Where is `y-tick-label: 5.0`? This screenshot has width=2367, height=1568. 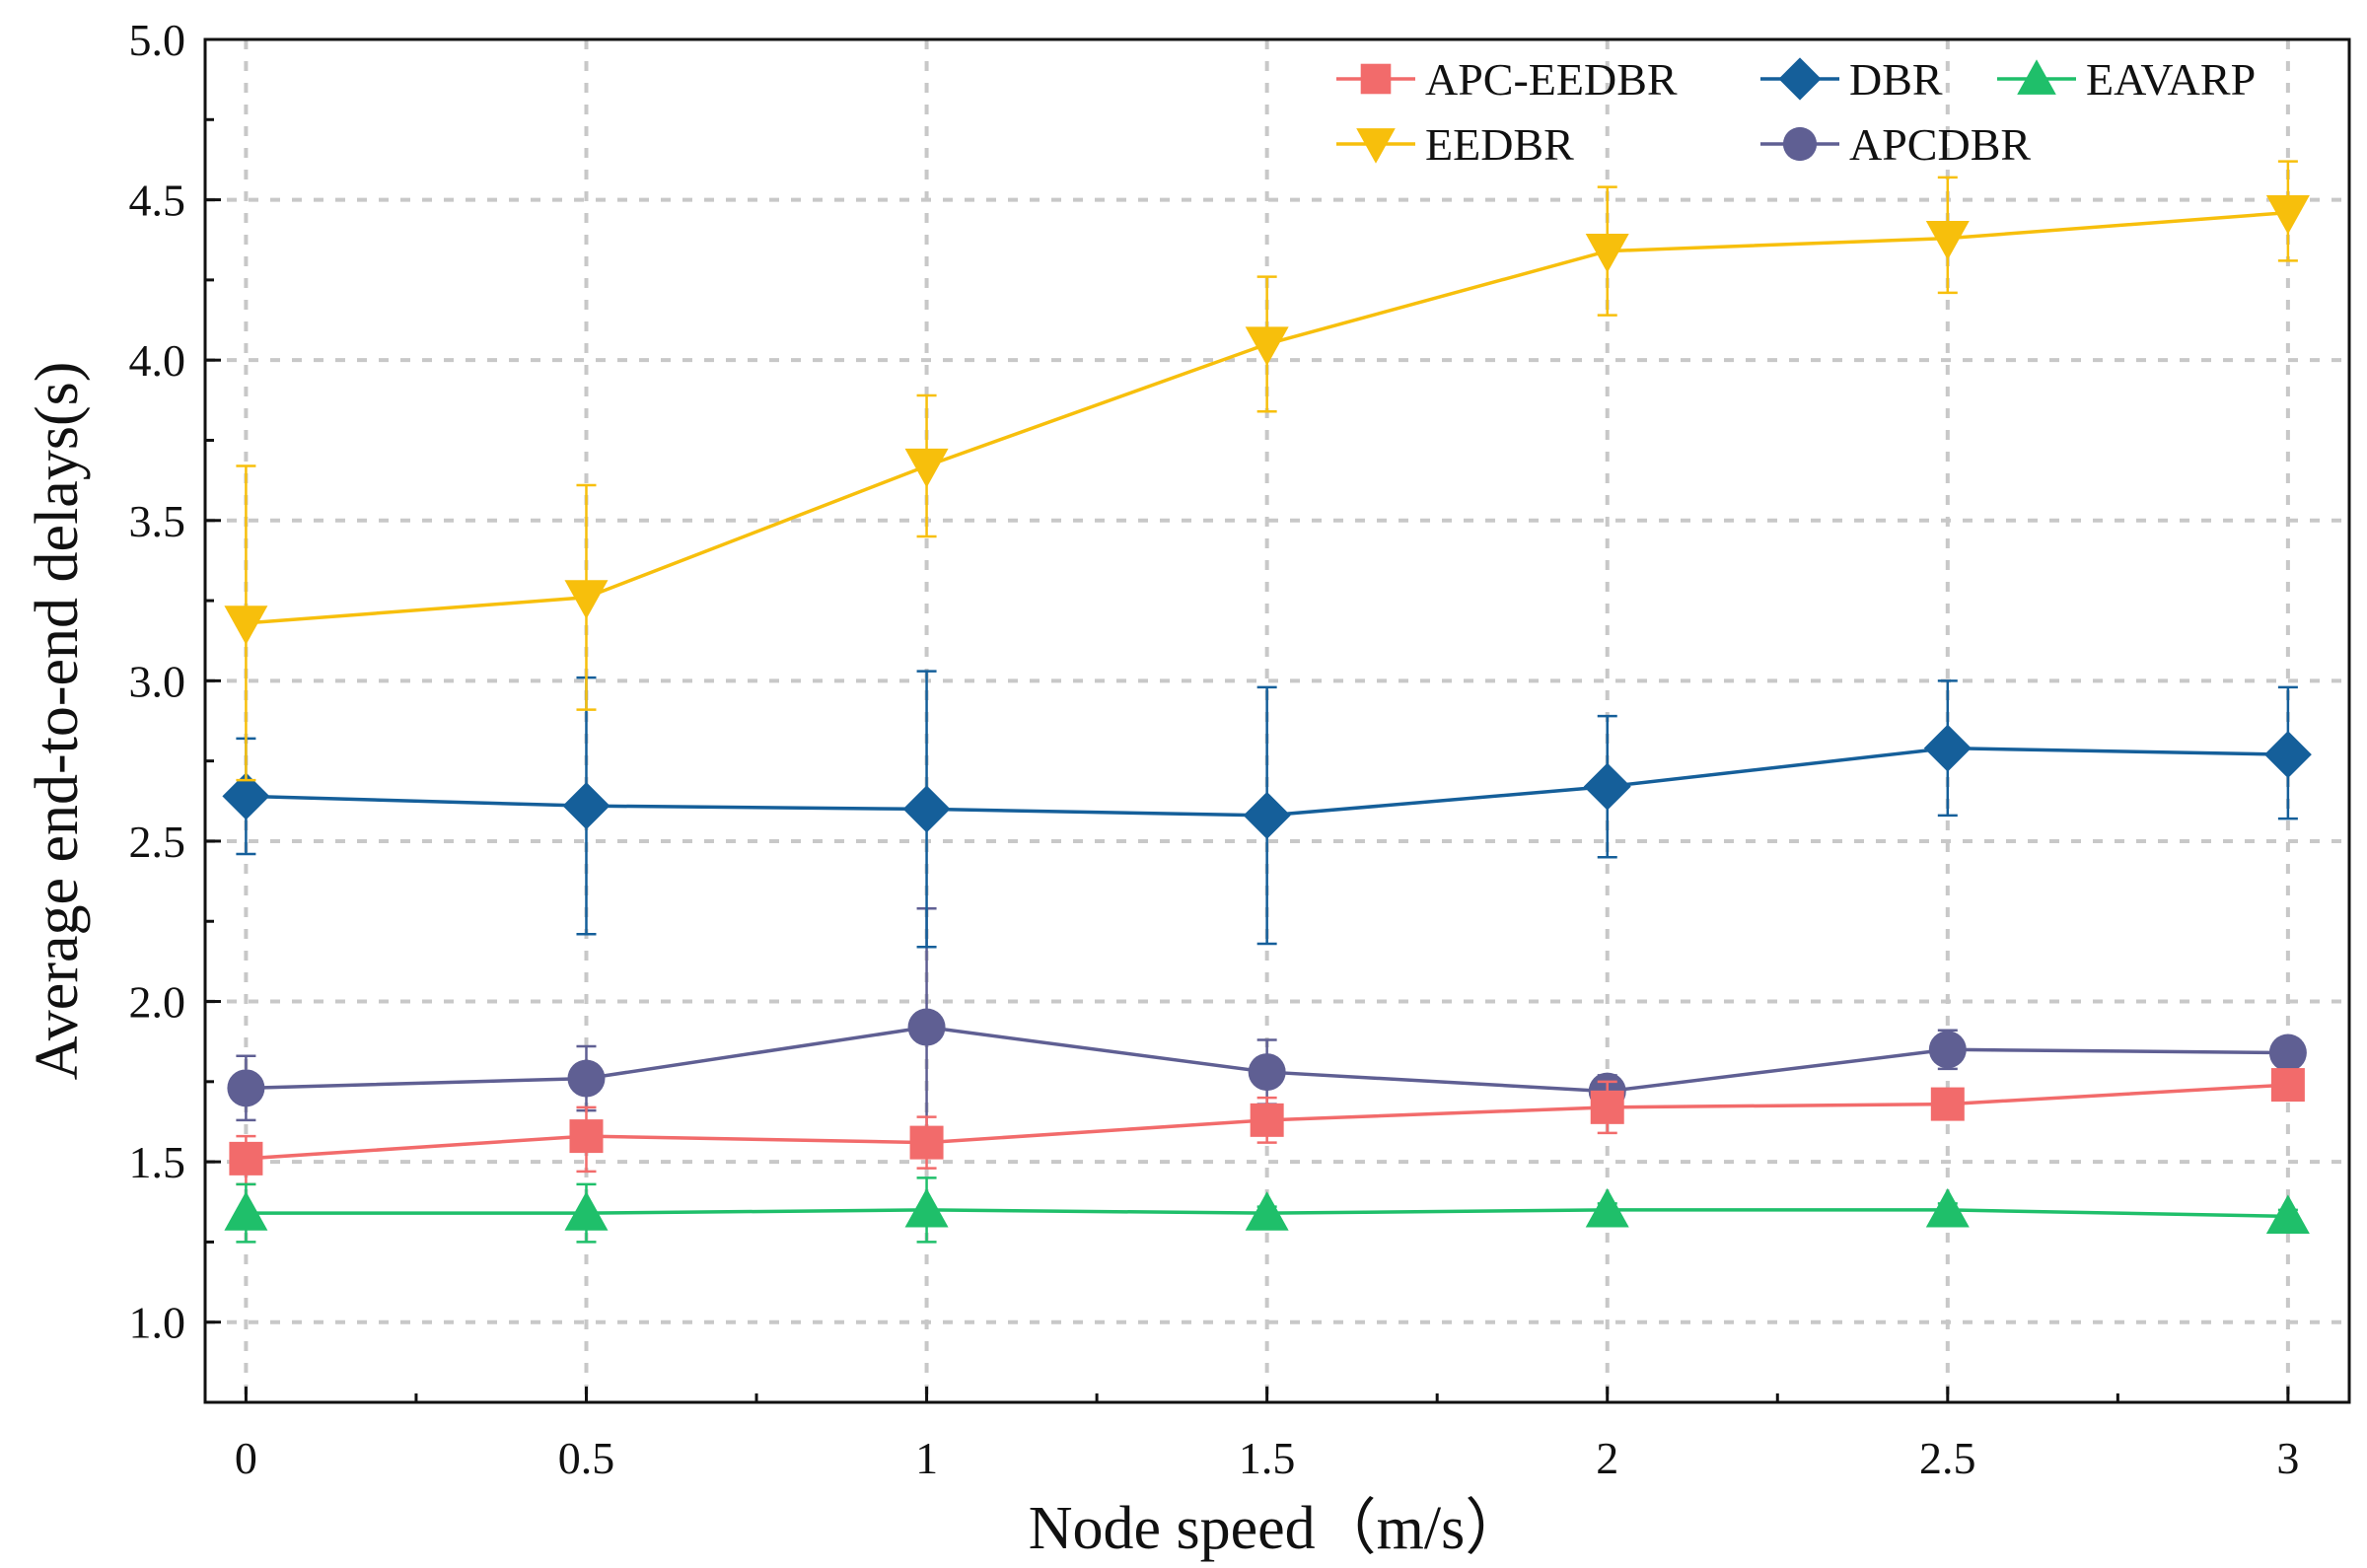 y-tick-label: 5.0 is located at coordinates (157, 40).